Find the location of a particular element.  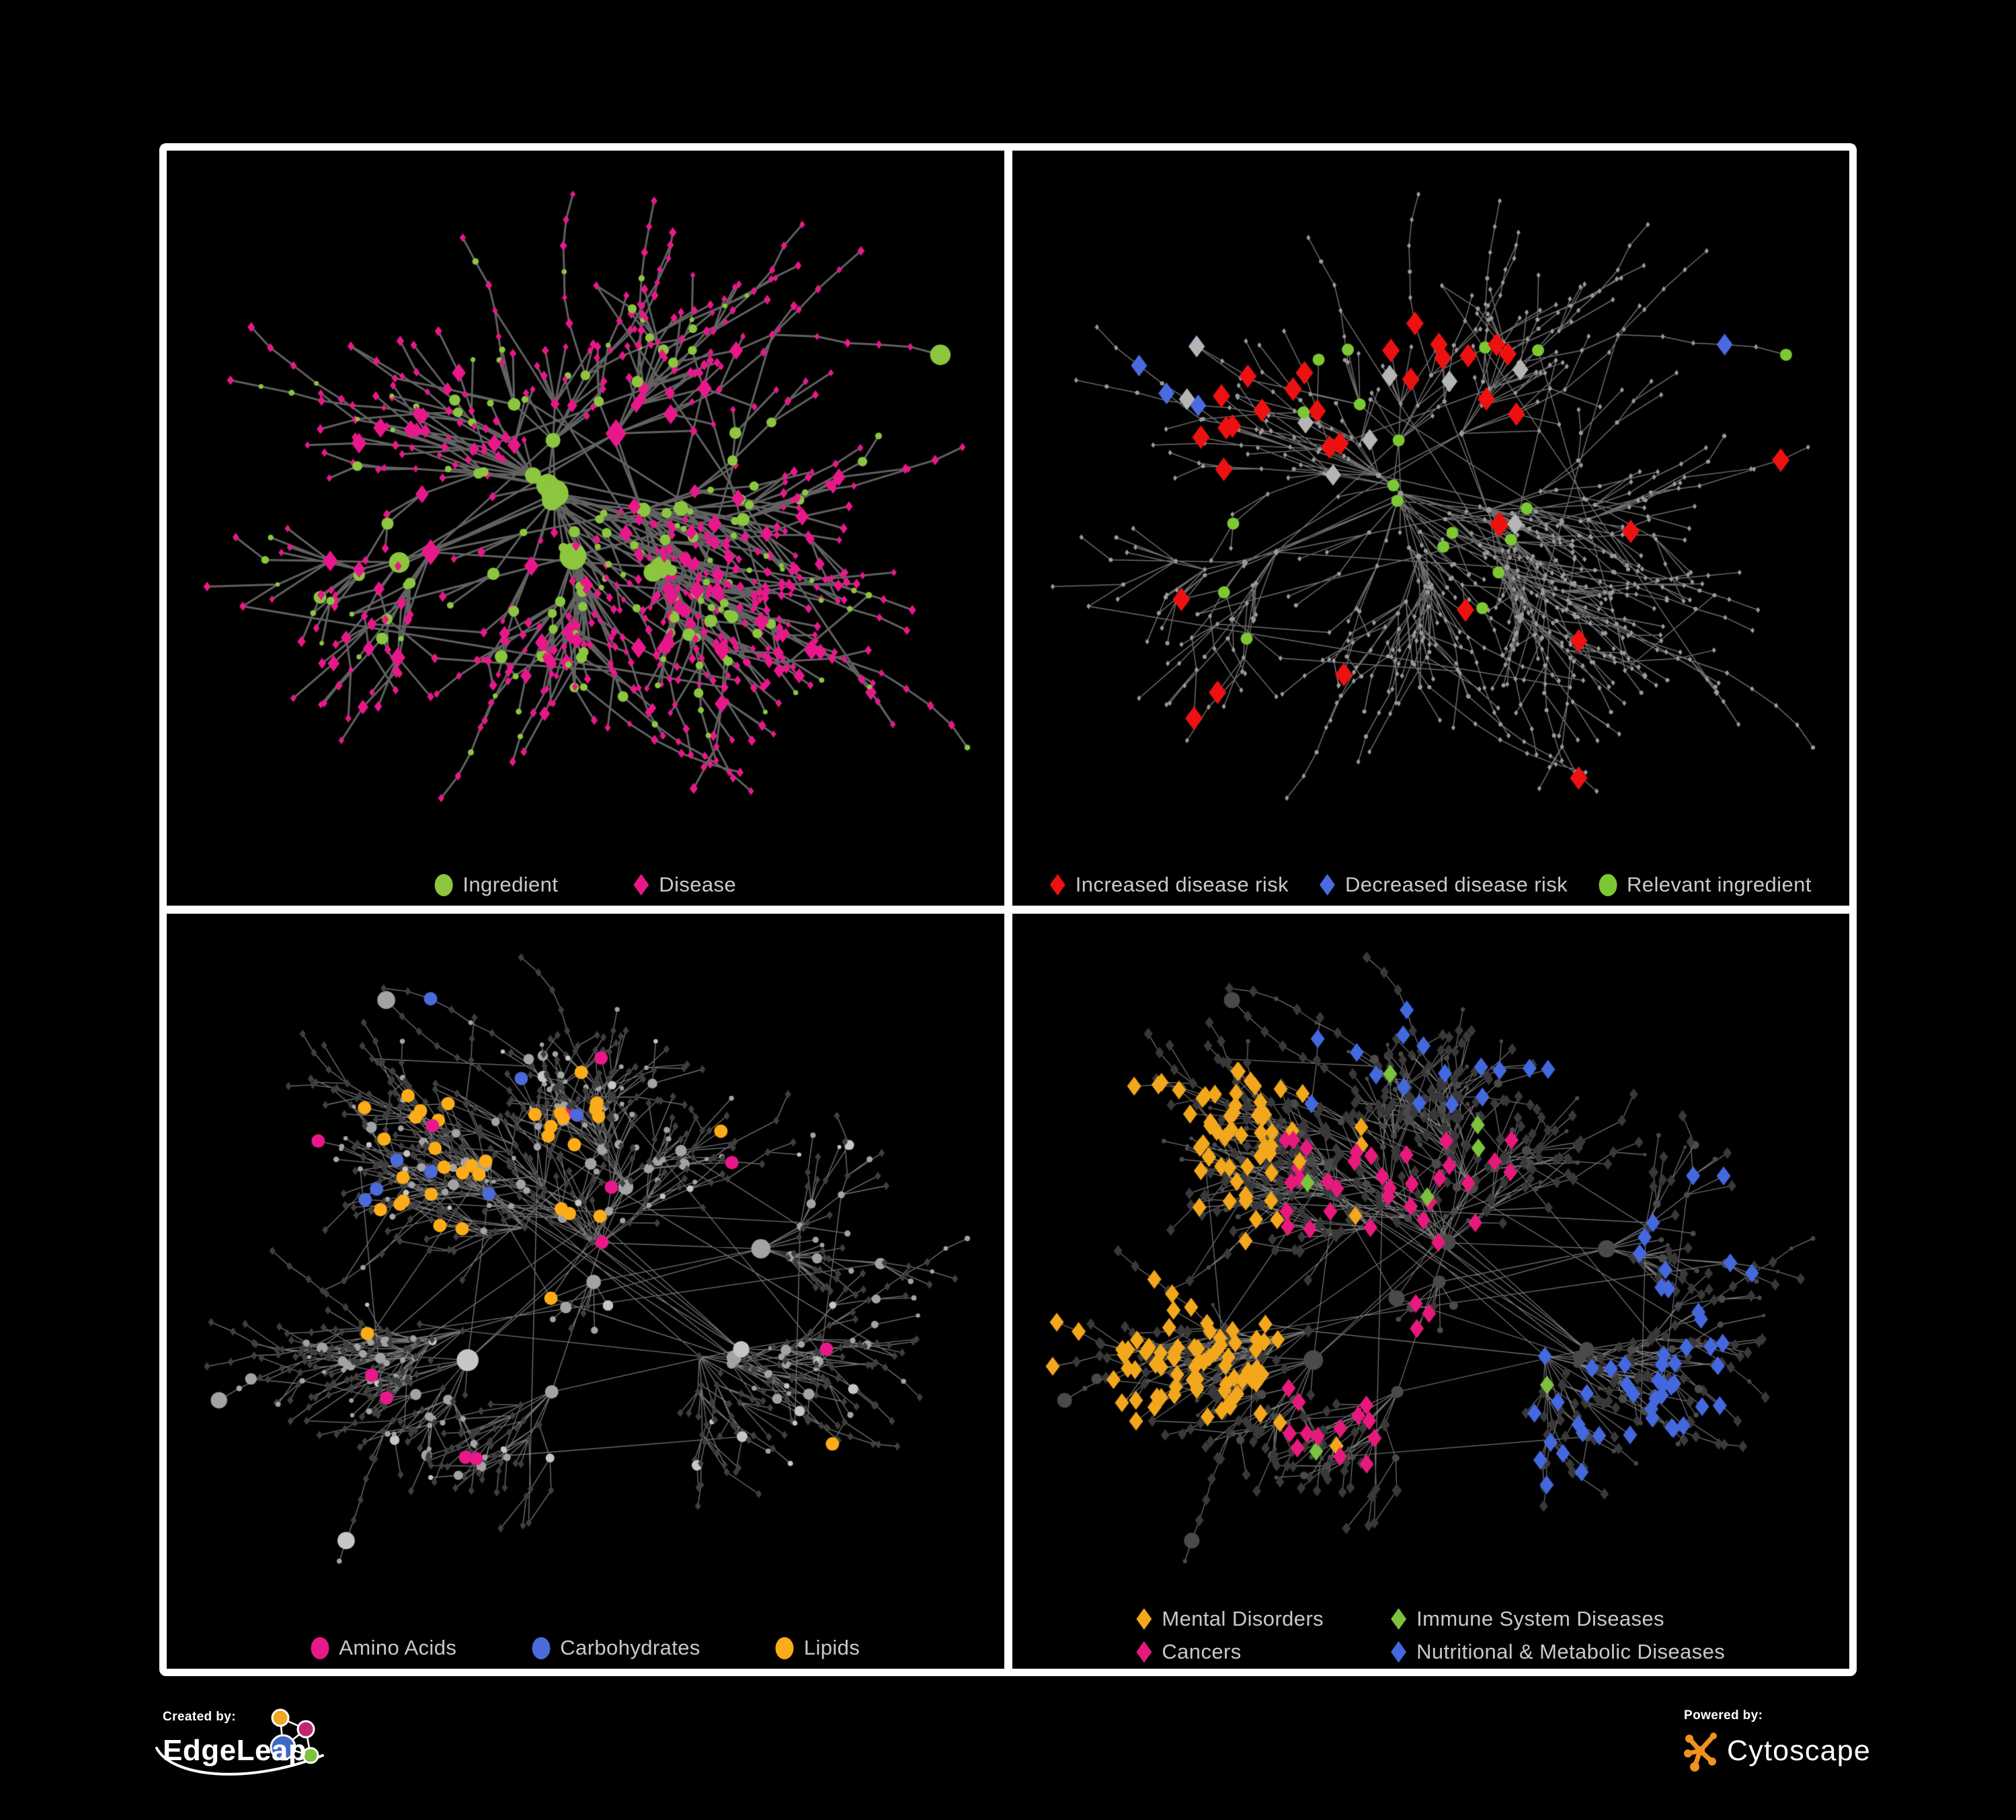

legend-label: Mental Disorders is located at coordinates (1243, 1618).